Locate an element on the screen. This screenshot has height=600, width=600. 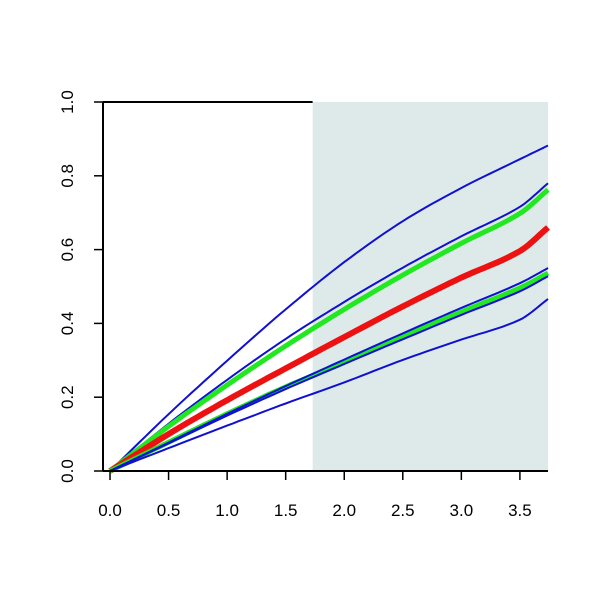
y-tick-label: 0.2 is located at coordinates (67, 397).